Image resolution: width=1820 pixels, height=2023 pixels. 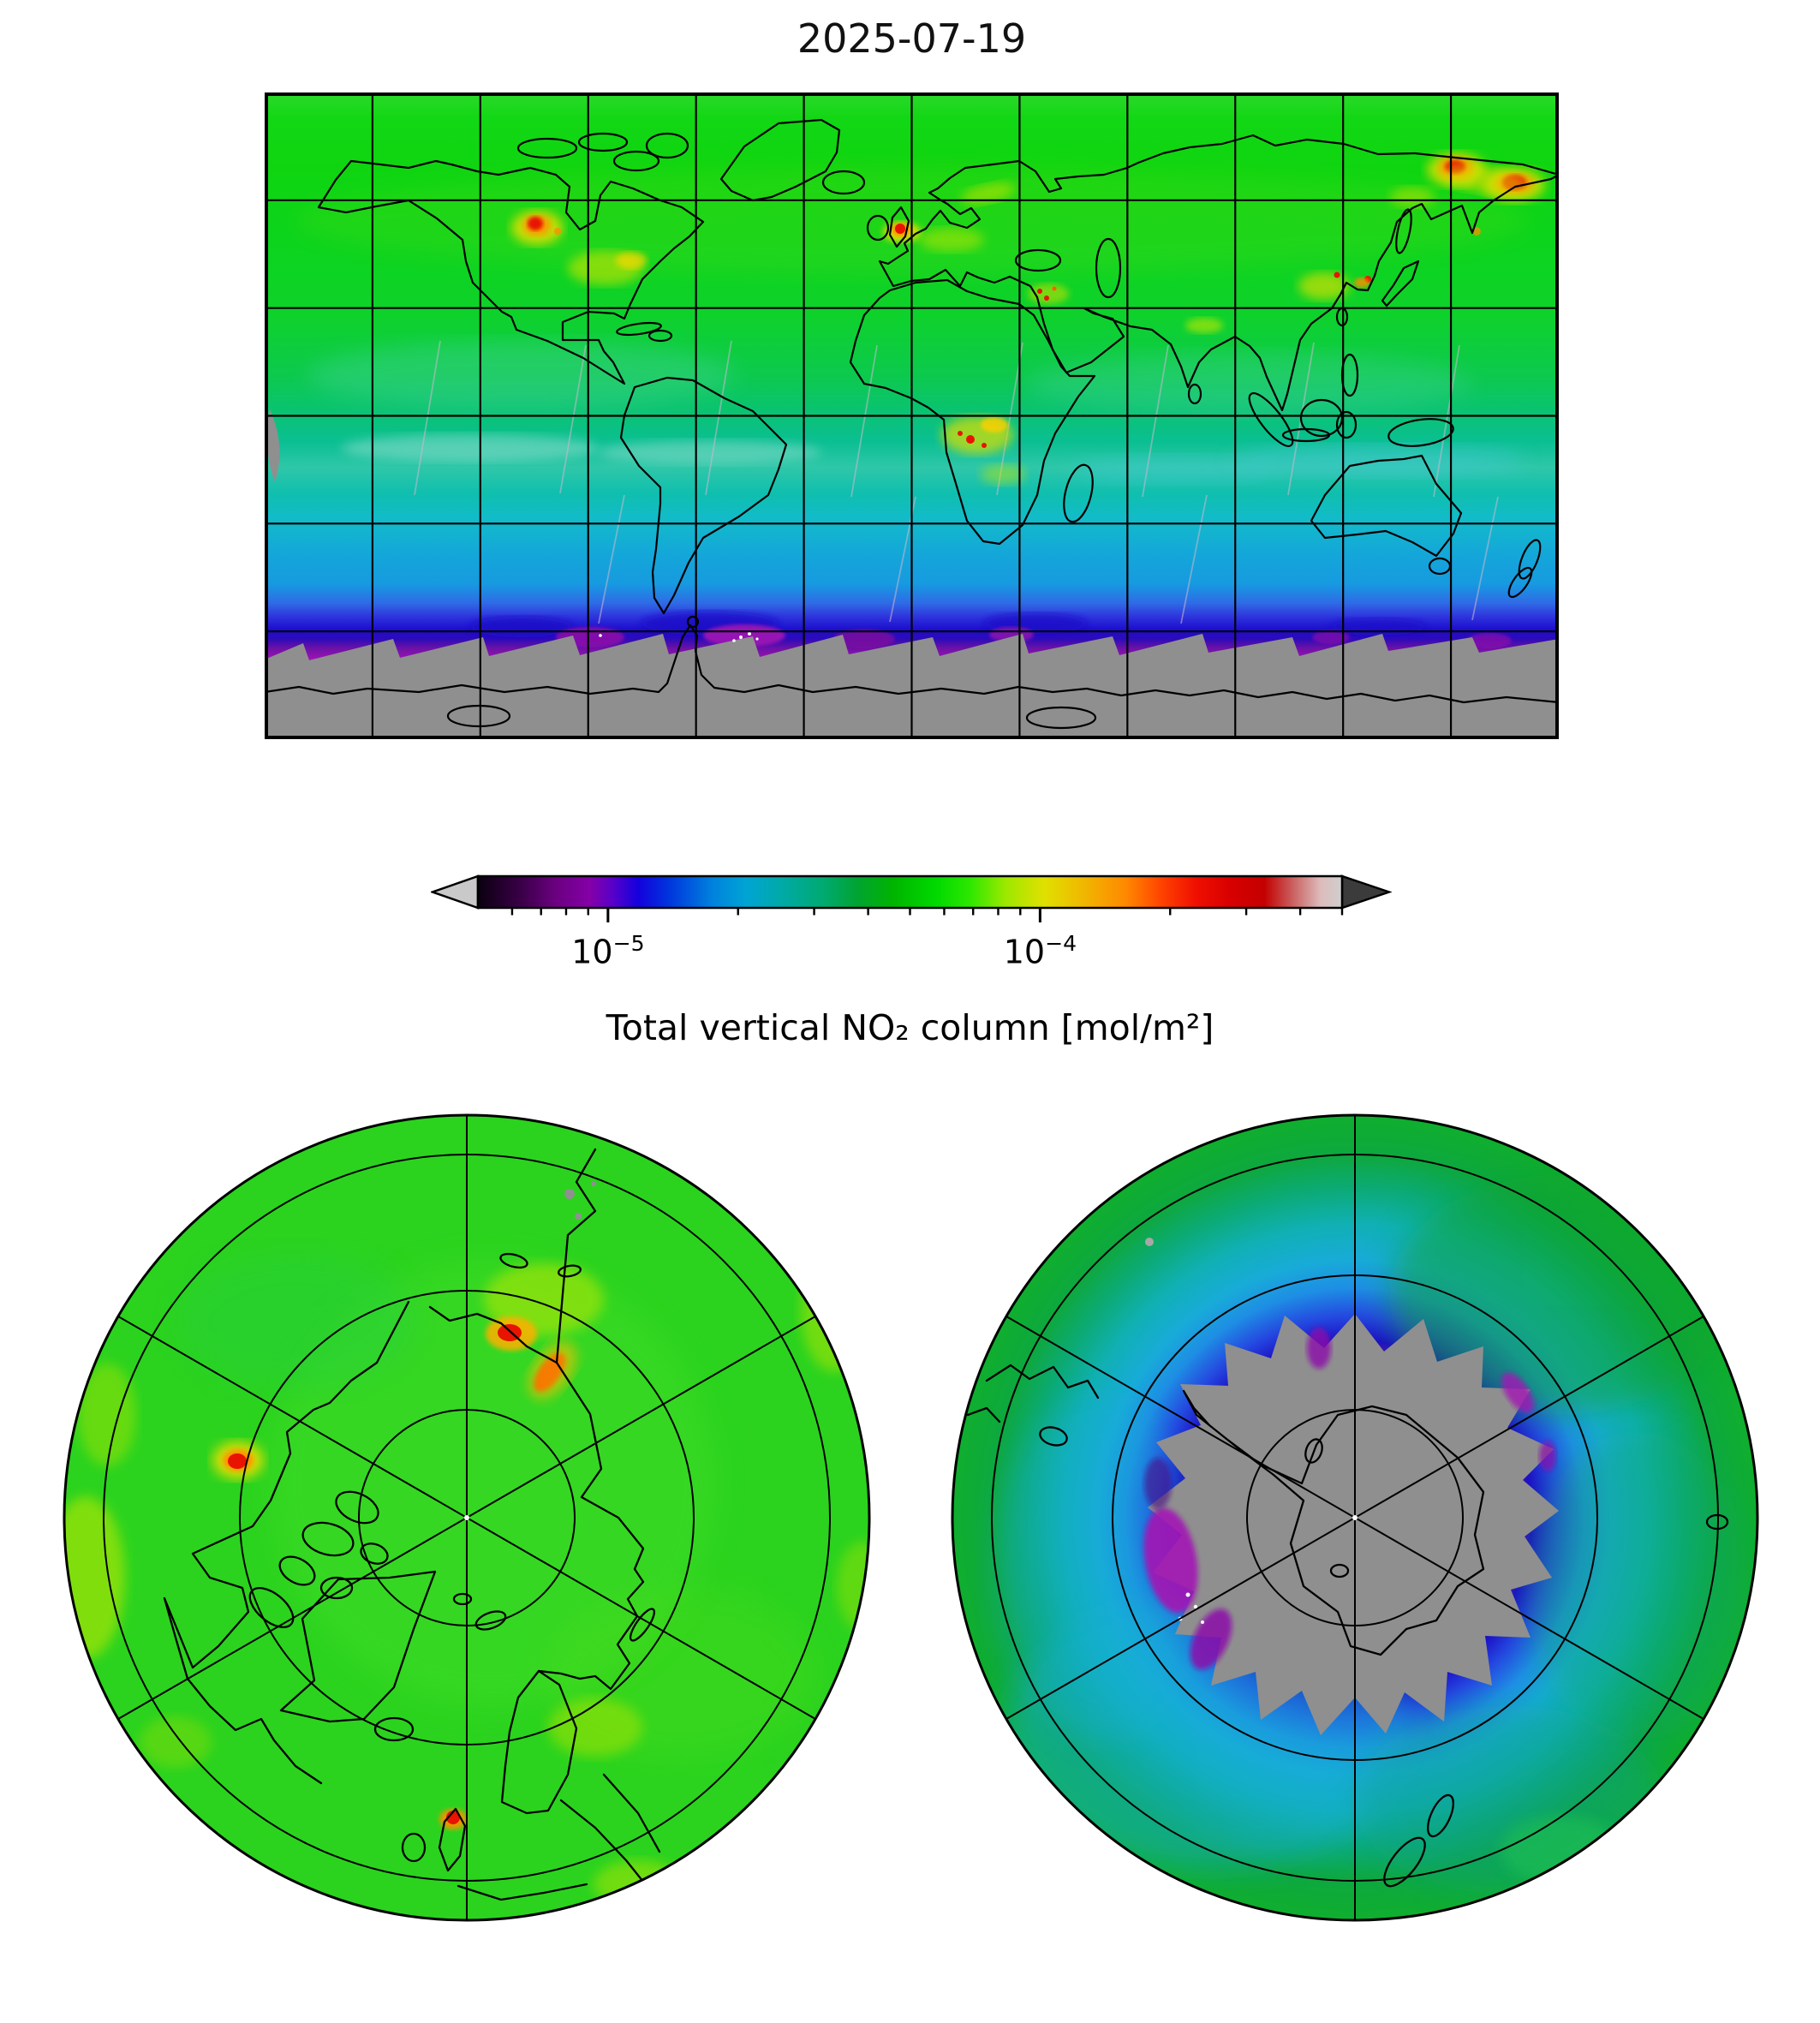 I want to click on hotspots, so click(x=1028, y=318).